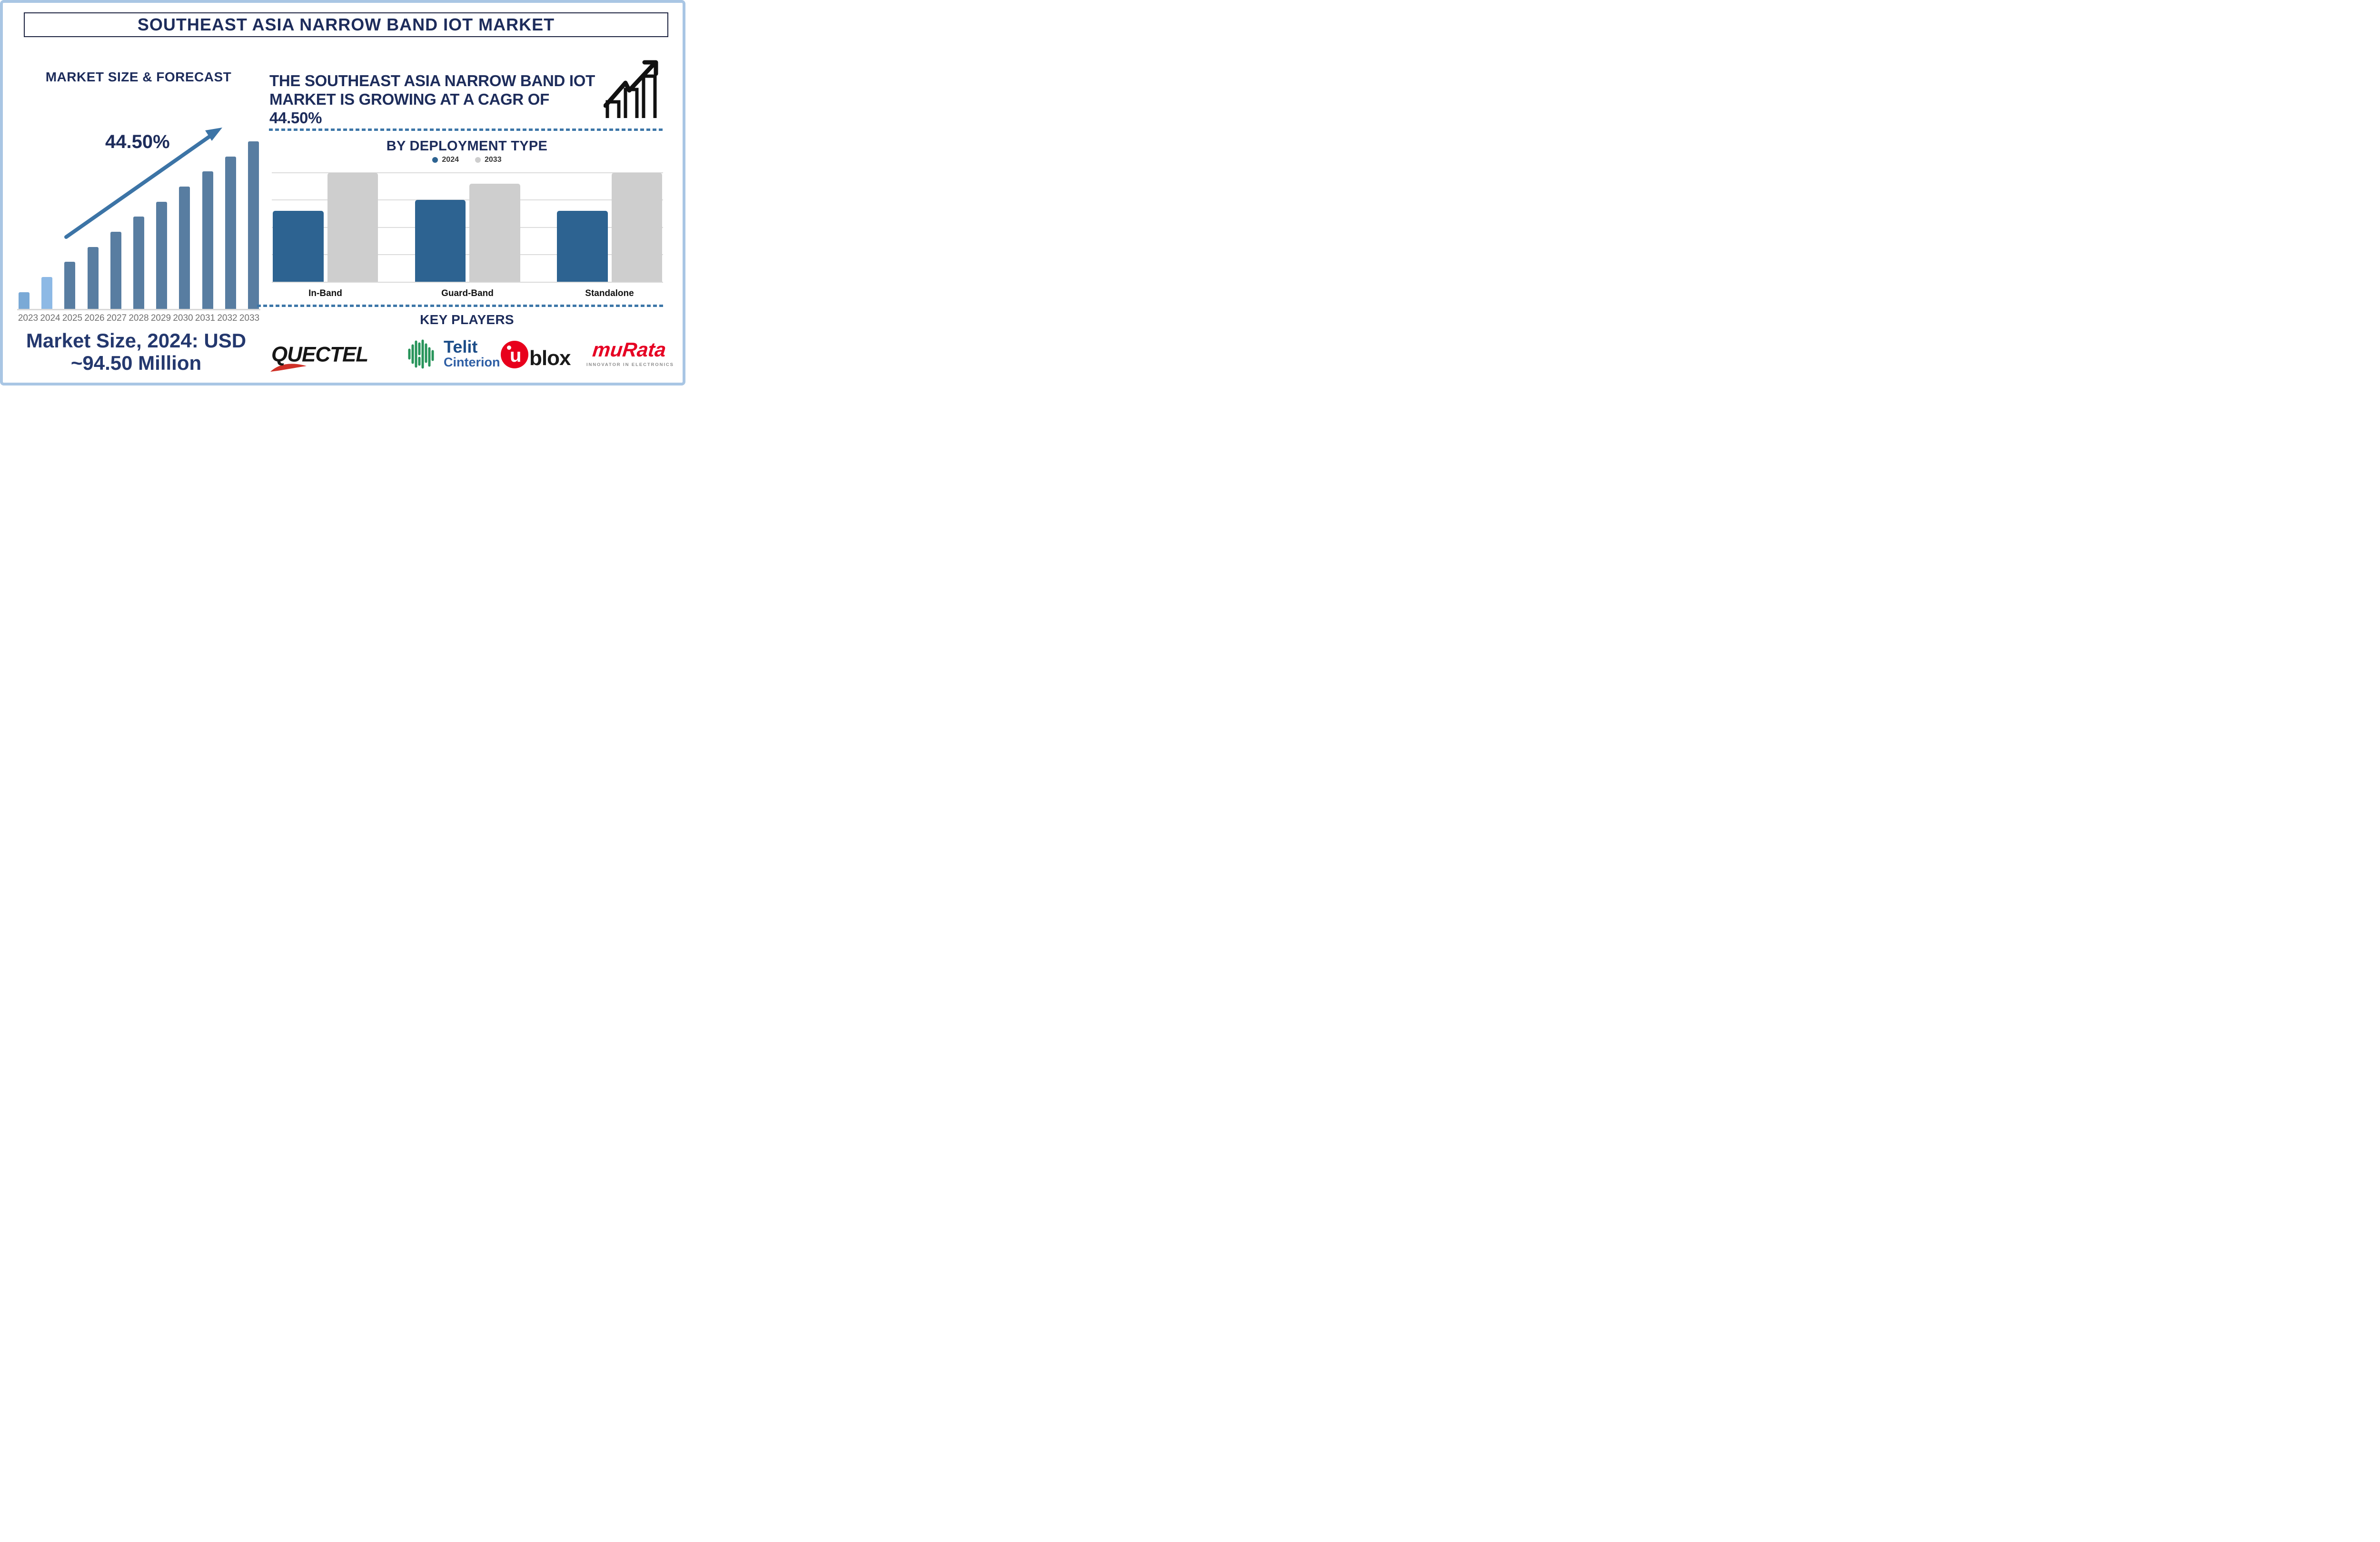  Describe the element at coordinates (421, 354) in the screenshot. I see `telit-soundwave-icon` at that location.